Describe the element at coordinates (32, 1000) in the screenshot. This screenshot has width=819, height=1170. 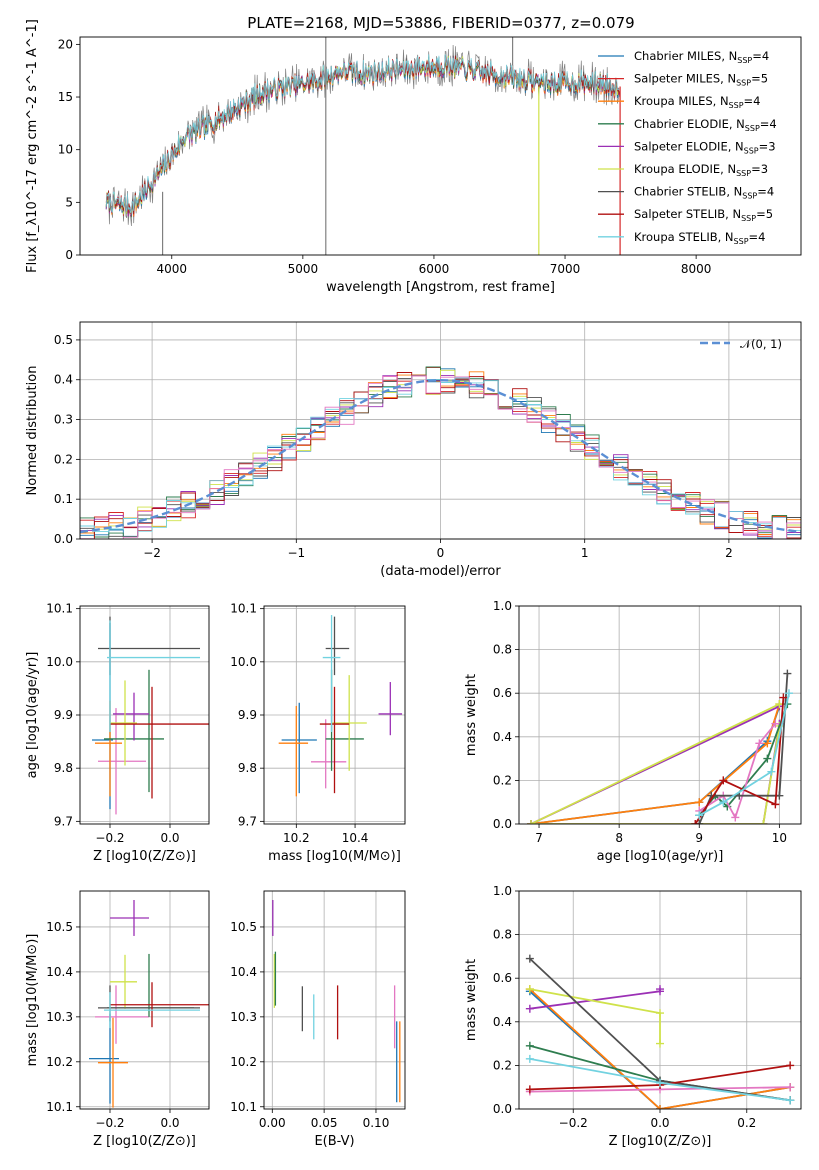
I see `y-axis-label: mass [log10(M/M⊙)]` at that location.